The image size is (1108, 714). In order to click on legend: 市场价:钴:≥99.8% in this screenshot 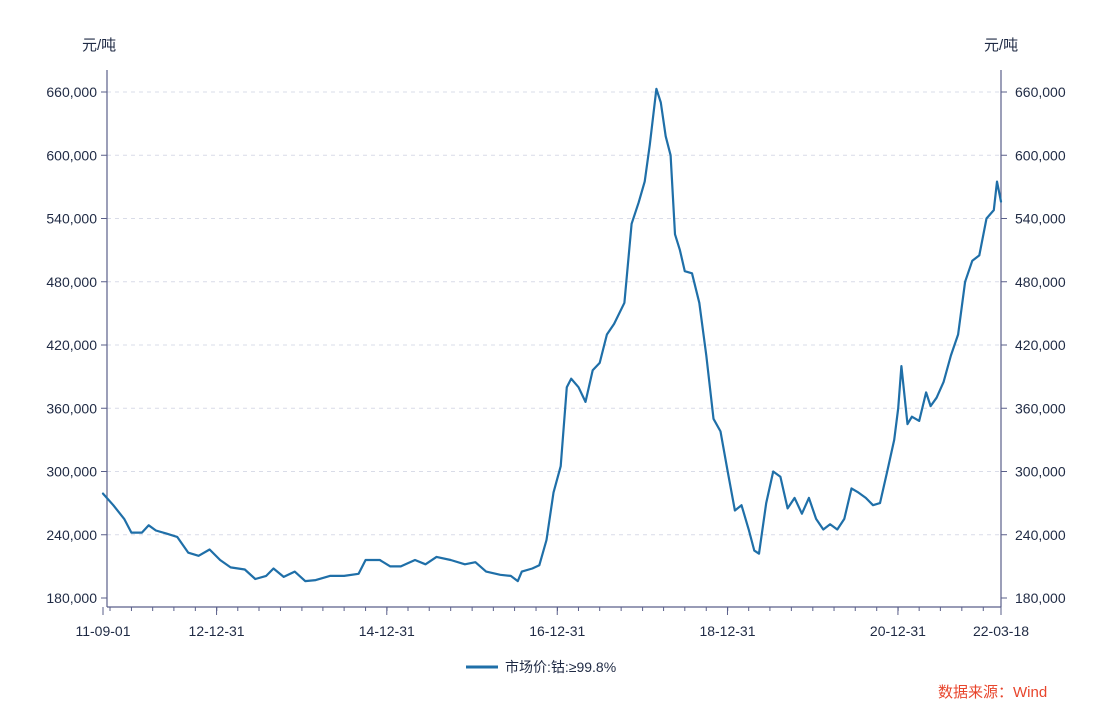, I will do `click(541, 667)`.